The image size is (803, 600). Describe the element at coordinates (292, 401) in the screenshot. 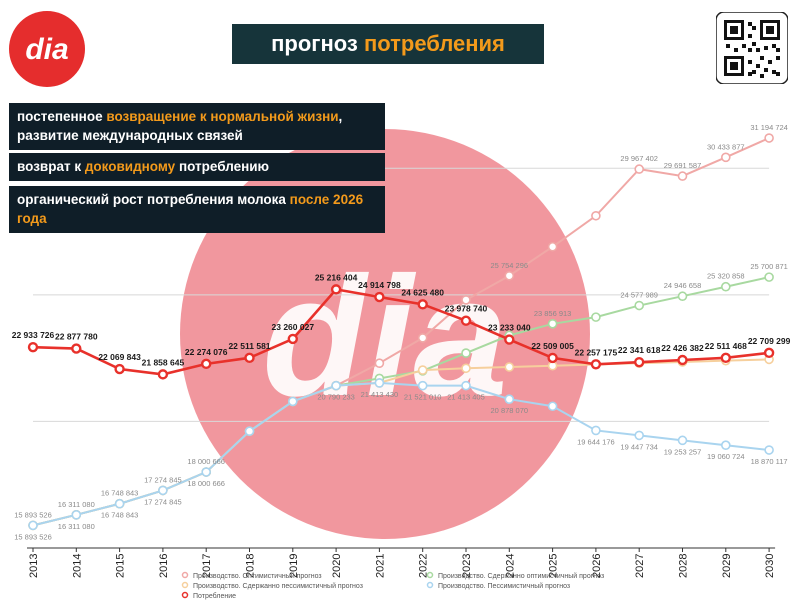

I see `point-pessimistic-2019` at that location.